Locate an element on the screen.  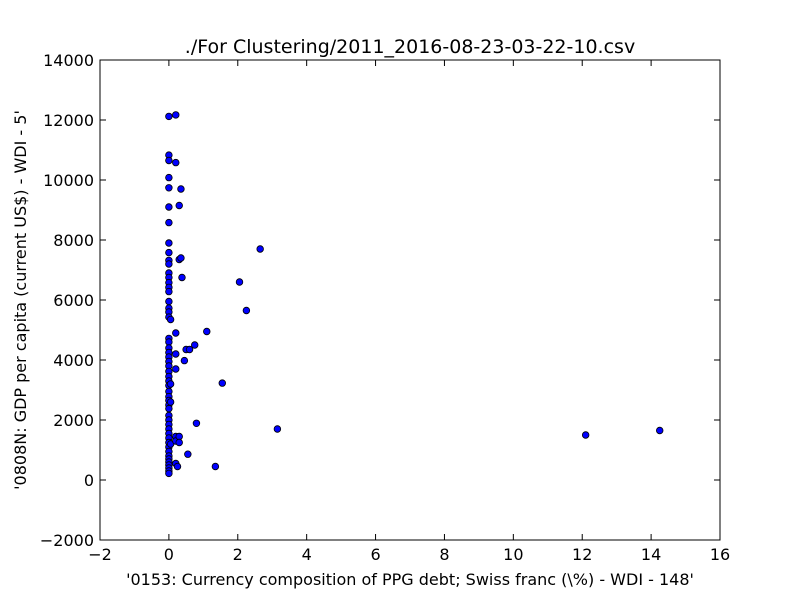
x-tick-label: 4 is located at coordinates (307, 554).